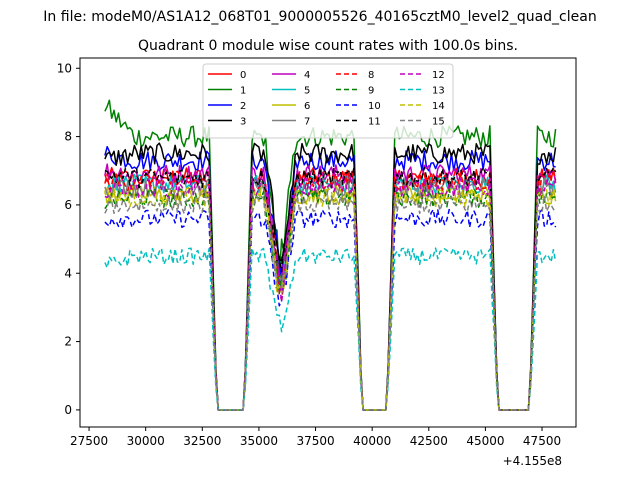 The height and width of the screenshot is (480, 640). What do you see at coordinates (68, 410) in the screenshot?
I see `y-tick-label: 0` at bounding box center [68, 410].